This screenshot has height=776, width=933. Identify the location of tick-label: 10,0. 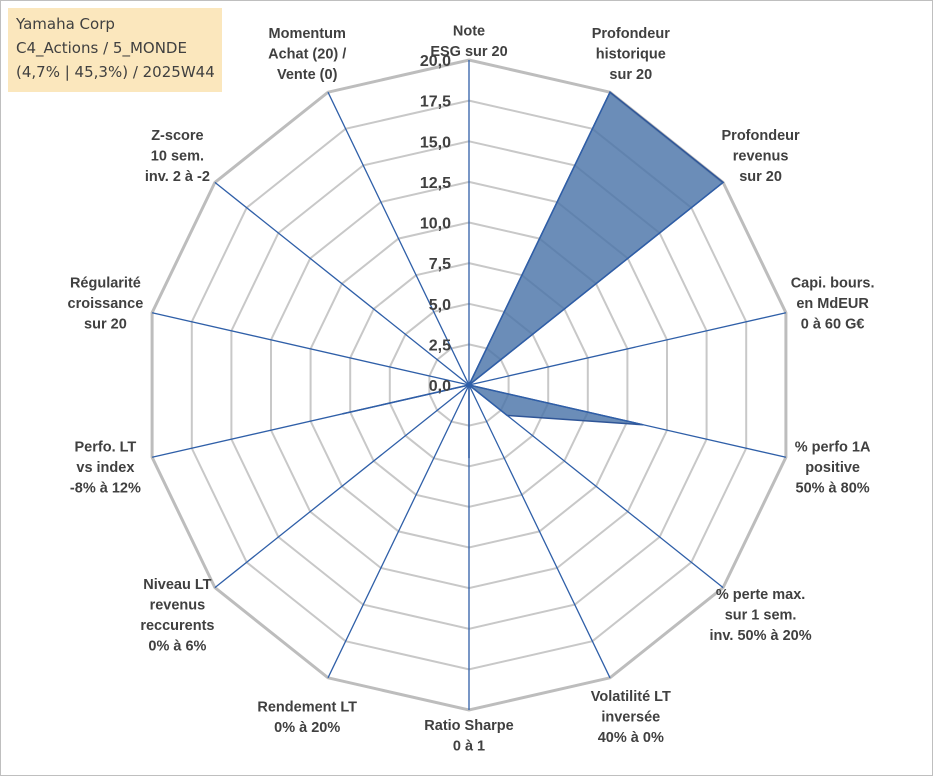
(435, 224).